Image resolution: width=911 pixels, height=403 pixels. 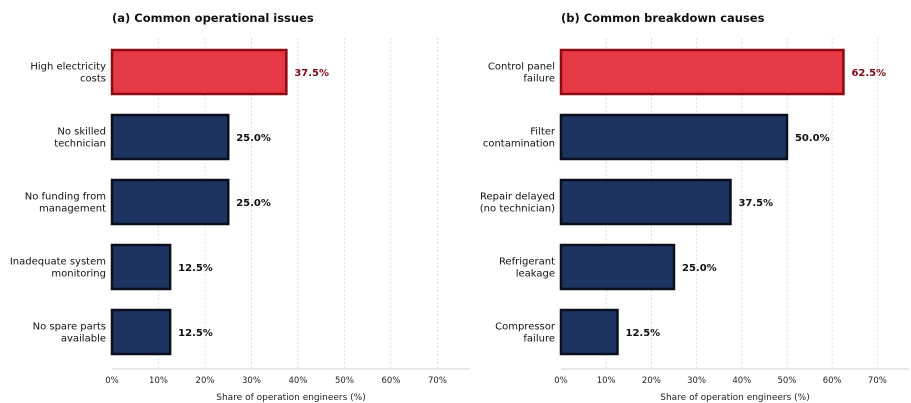 I want to click on category-label: Refrigerant leakage, so click(x=527, y=268).